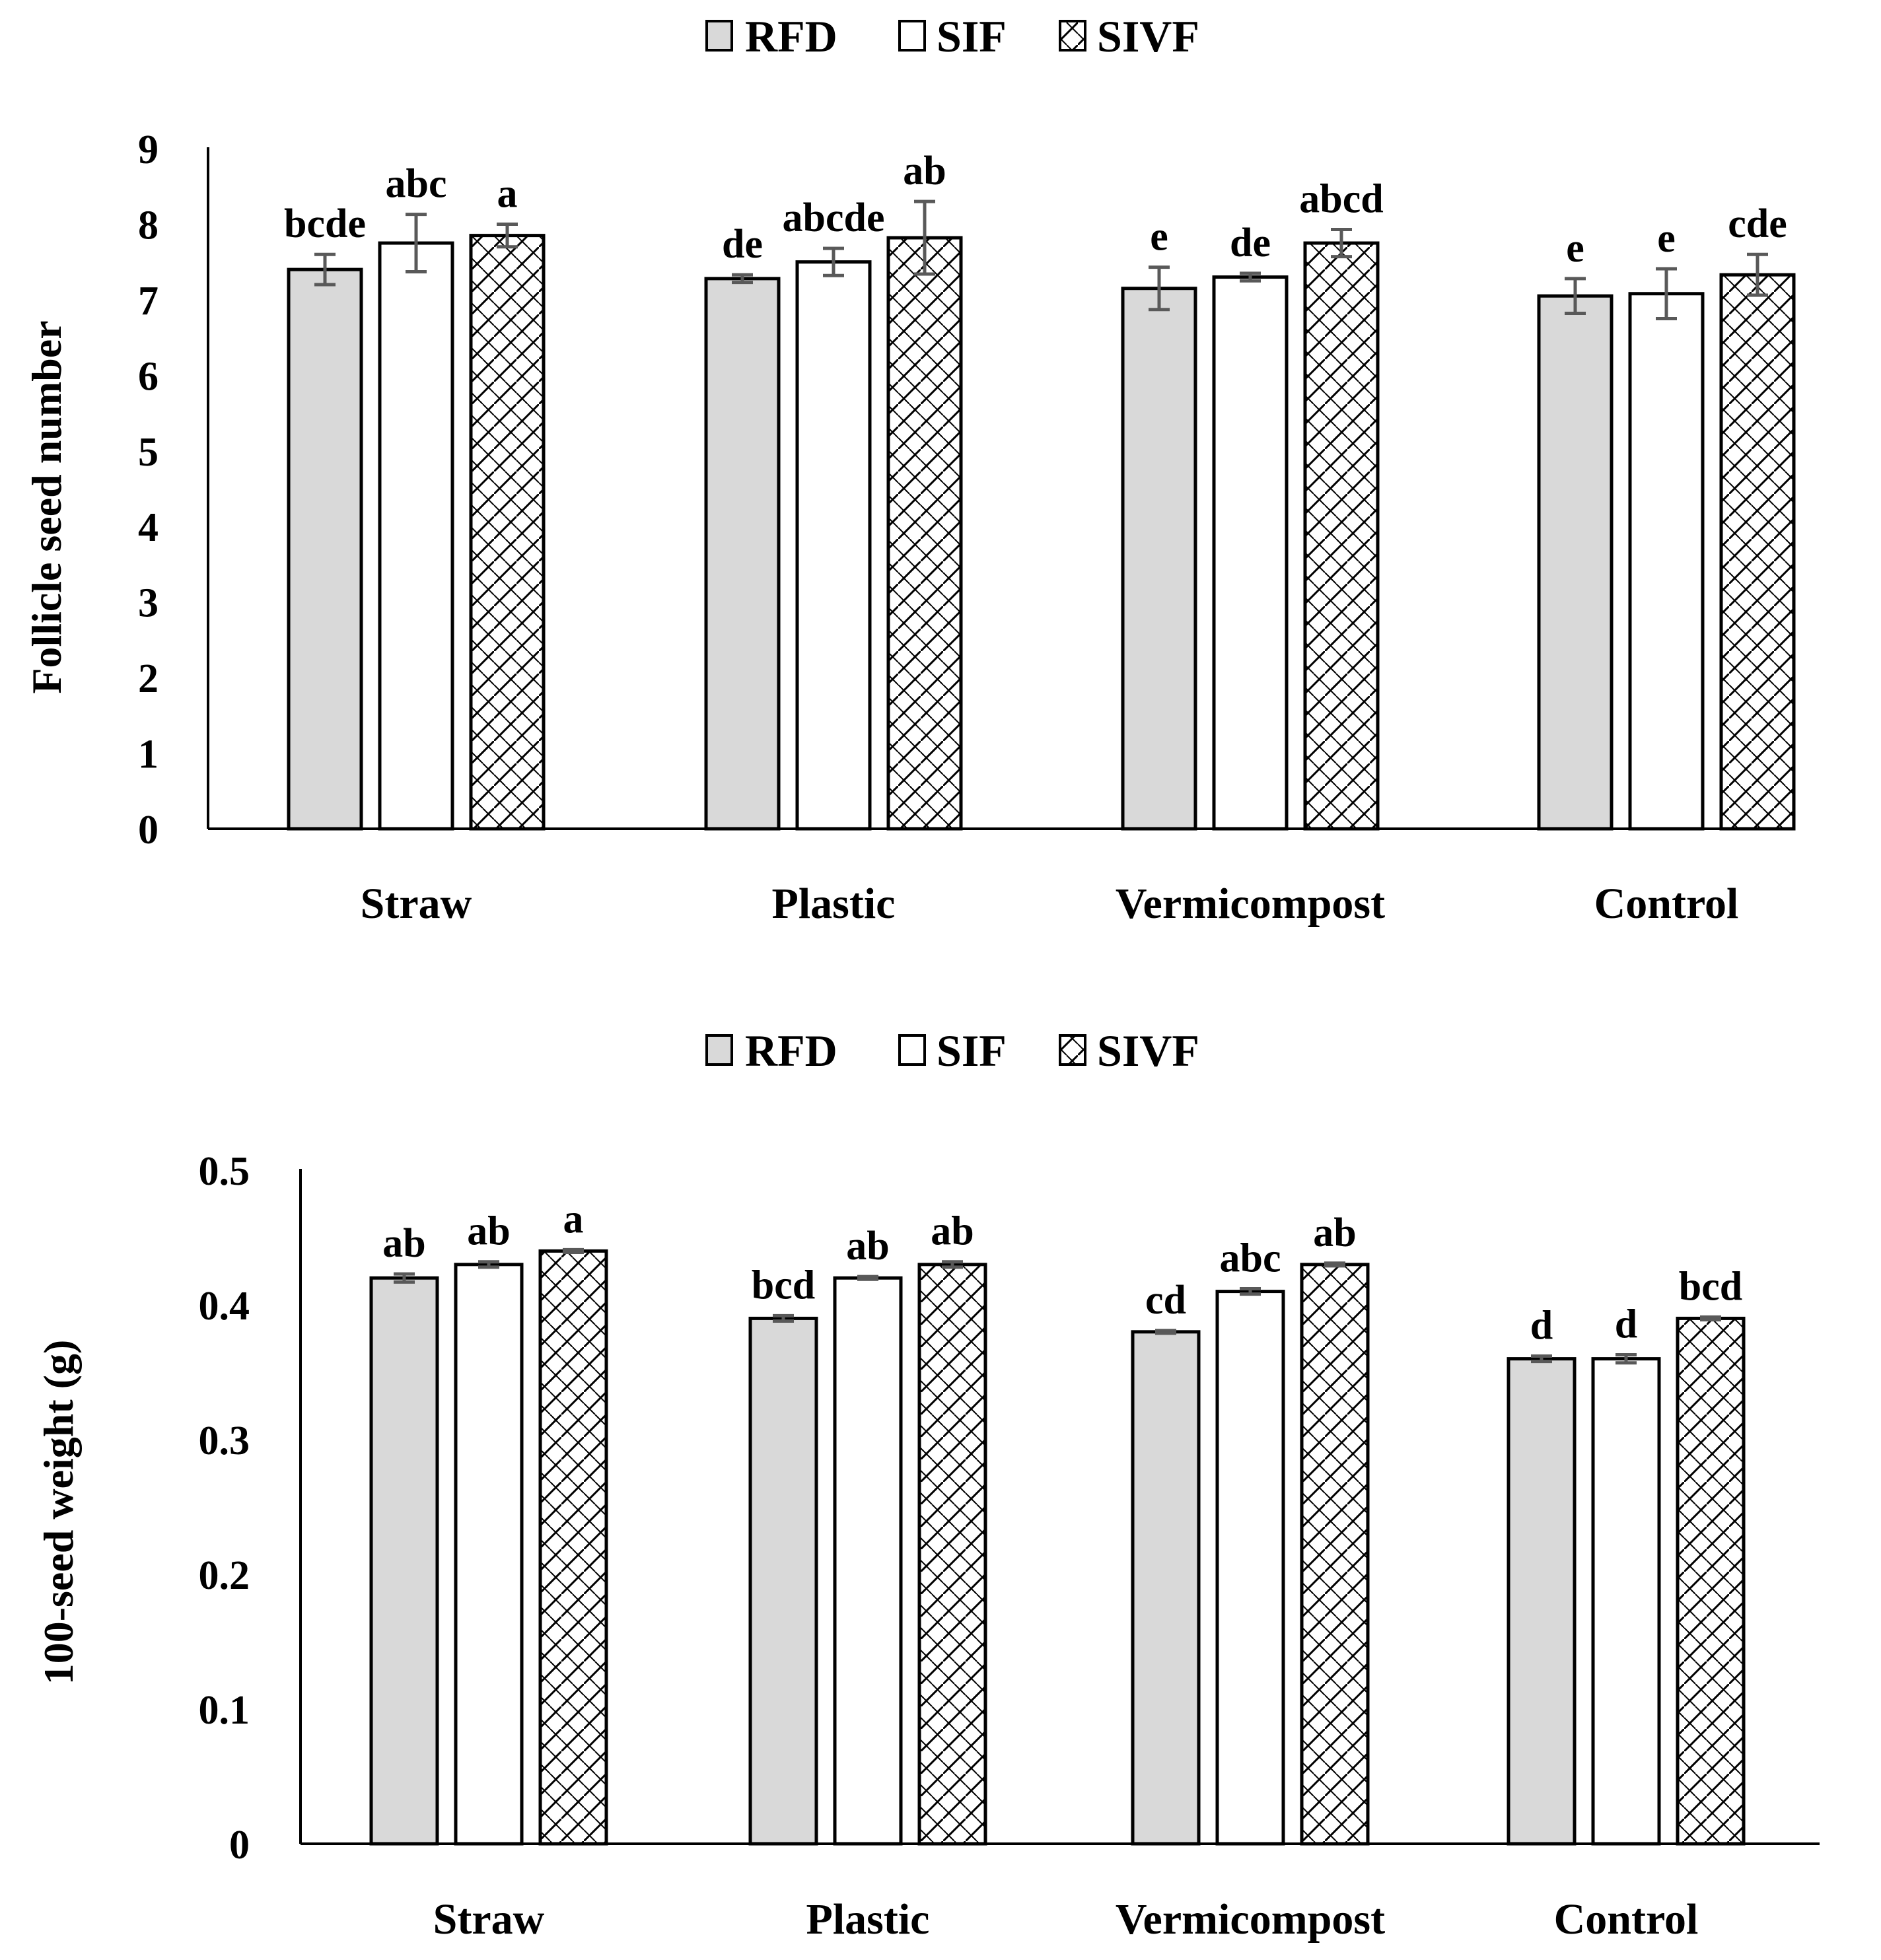 Image resolution: width=1881 pixels, height=1960 pixels. I want to click on y-tick-label: 3, so click(148, 603).